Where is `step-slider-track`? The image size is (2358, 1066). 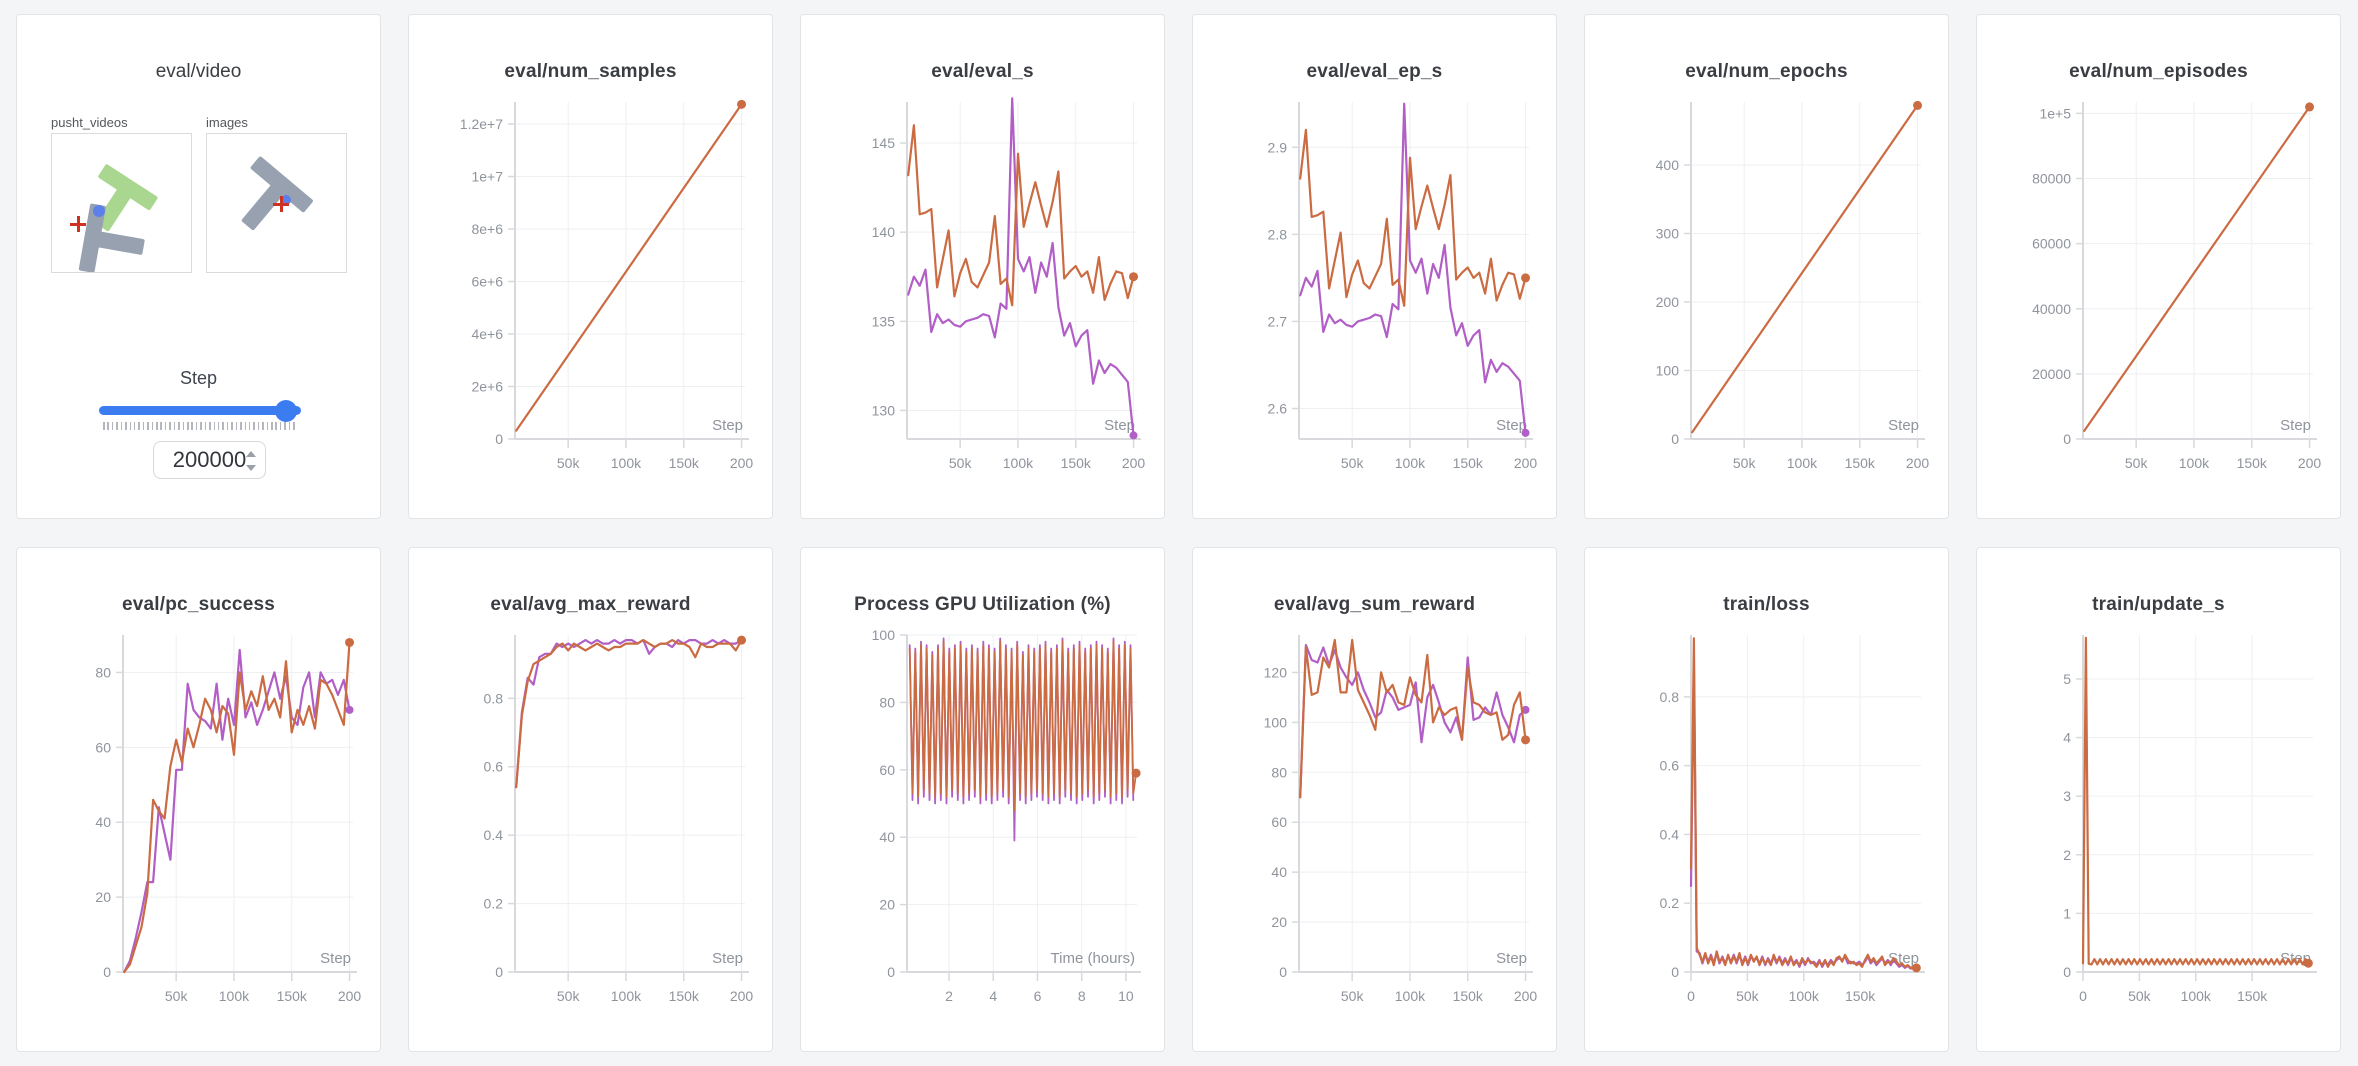
step-slider-track is located at coordinates (200, 410).